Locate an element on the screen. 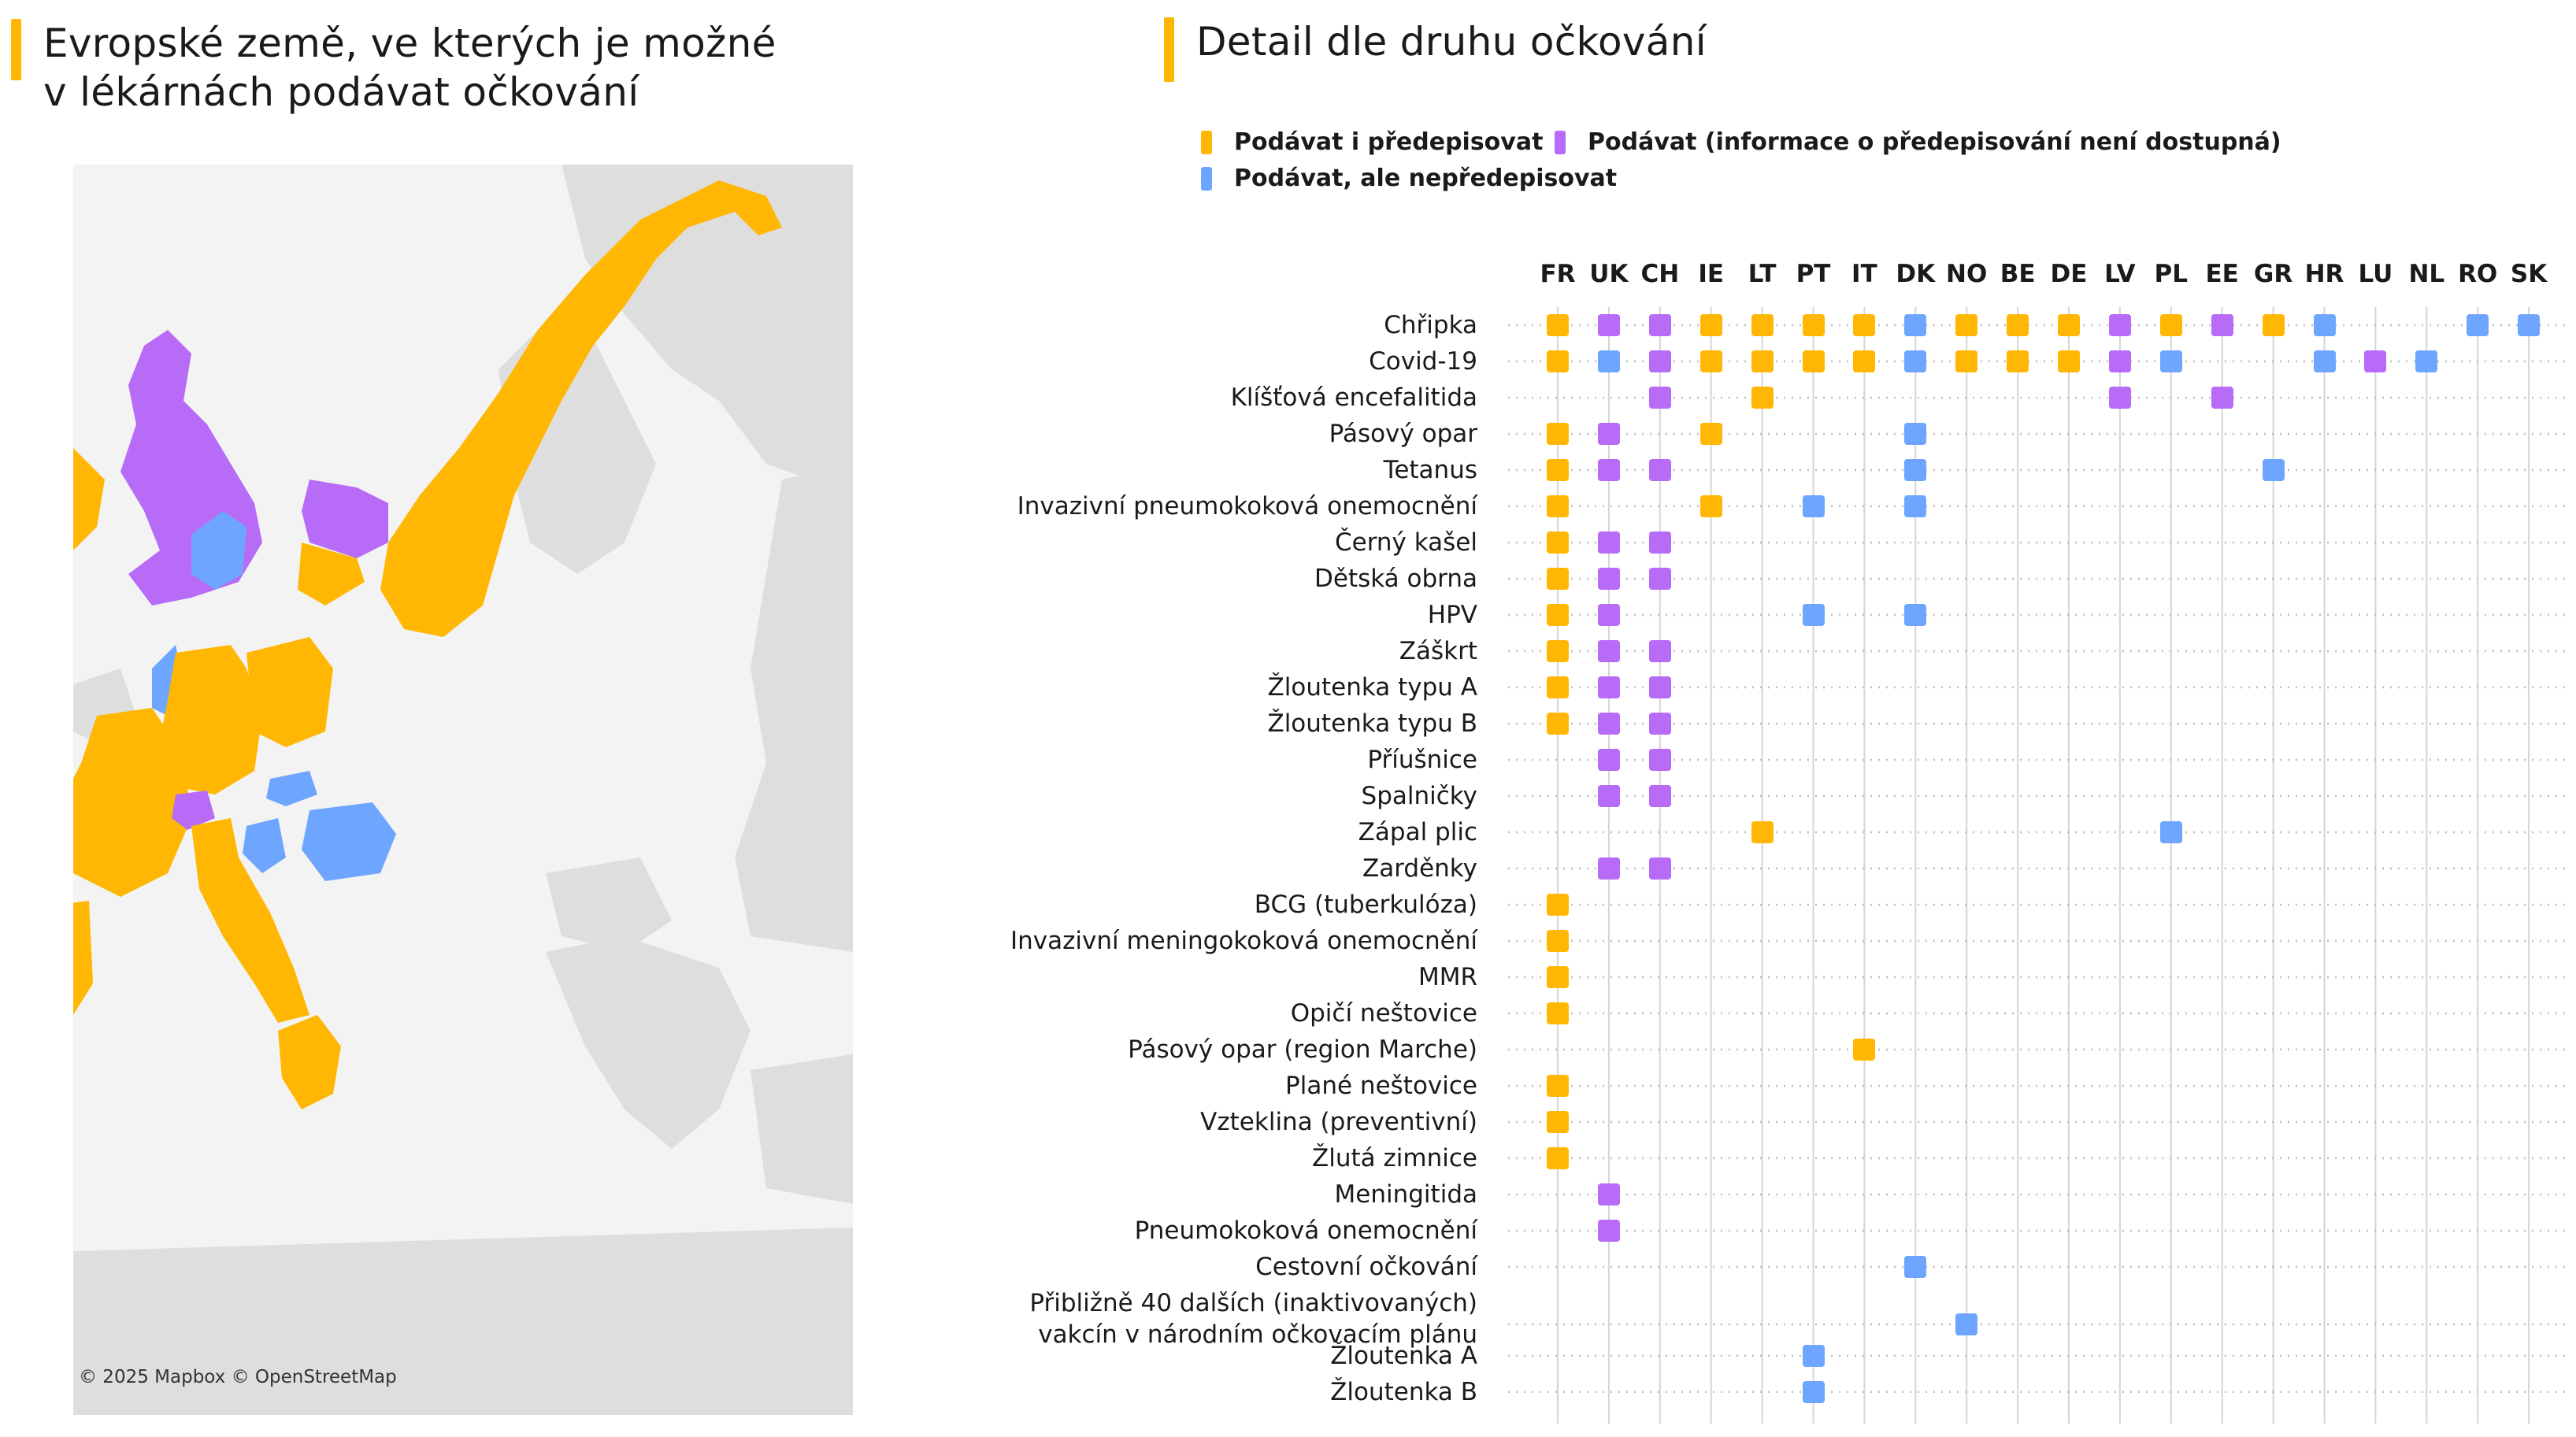  row-label-line: Žloutenka A is located at coordinates (1403, 1355).